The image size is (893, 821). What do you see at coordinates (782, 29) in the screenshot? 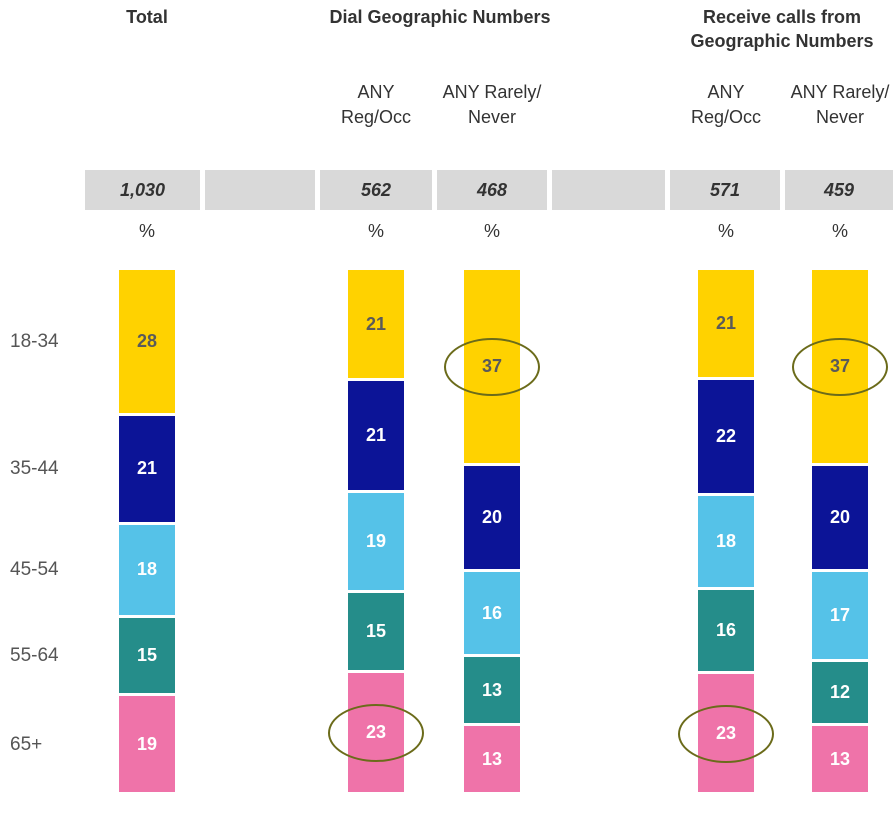
I see `group-title: Receive calls from Geographic Numbers` at bounding box center [782, 29].